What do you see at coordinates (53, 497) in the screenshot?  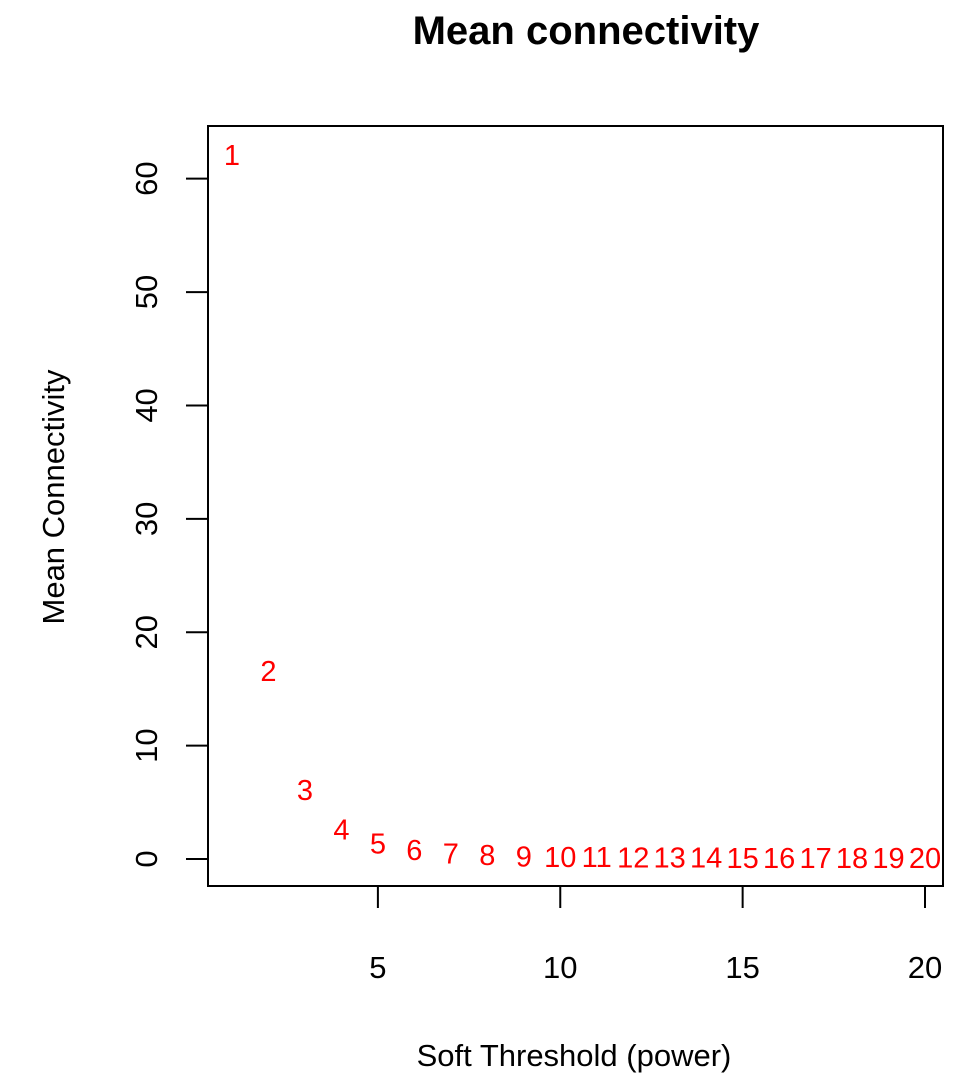 I see `y-axis-label: Mean Connectivity` at bounding box center [53, 497].